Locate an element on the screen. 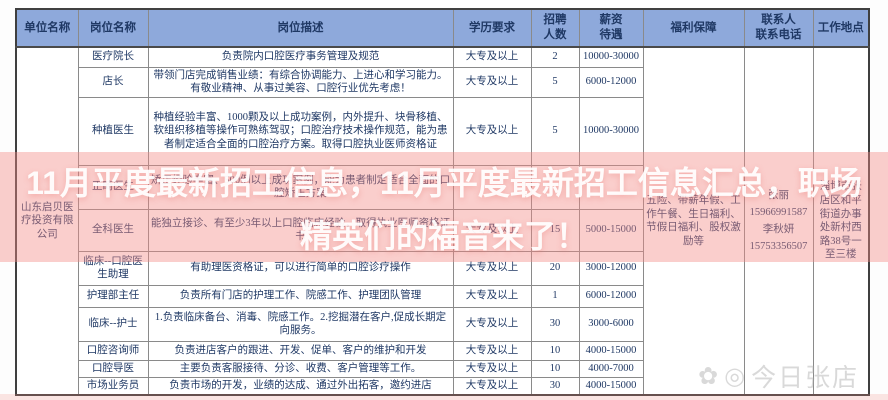 The height and width of the screenshot is (400, 888). cell-position: 临床--护士 is located at coordinates (113, 324).